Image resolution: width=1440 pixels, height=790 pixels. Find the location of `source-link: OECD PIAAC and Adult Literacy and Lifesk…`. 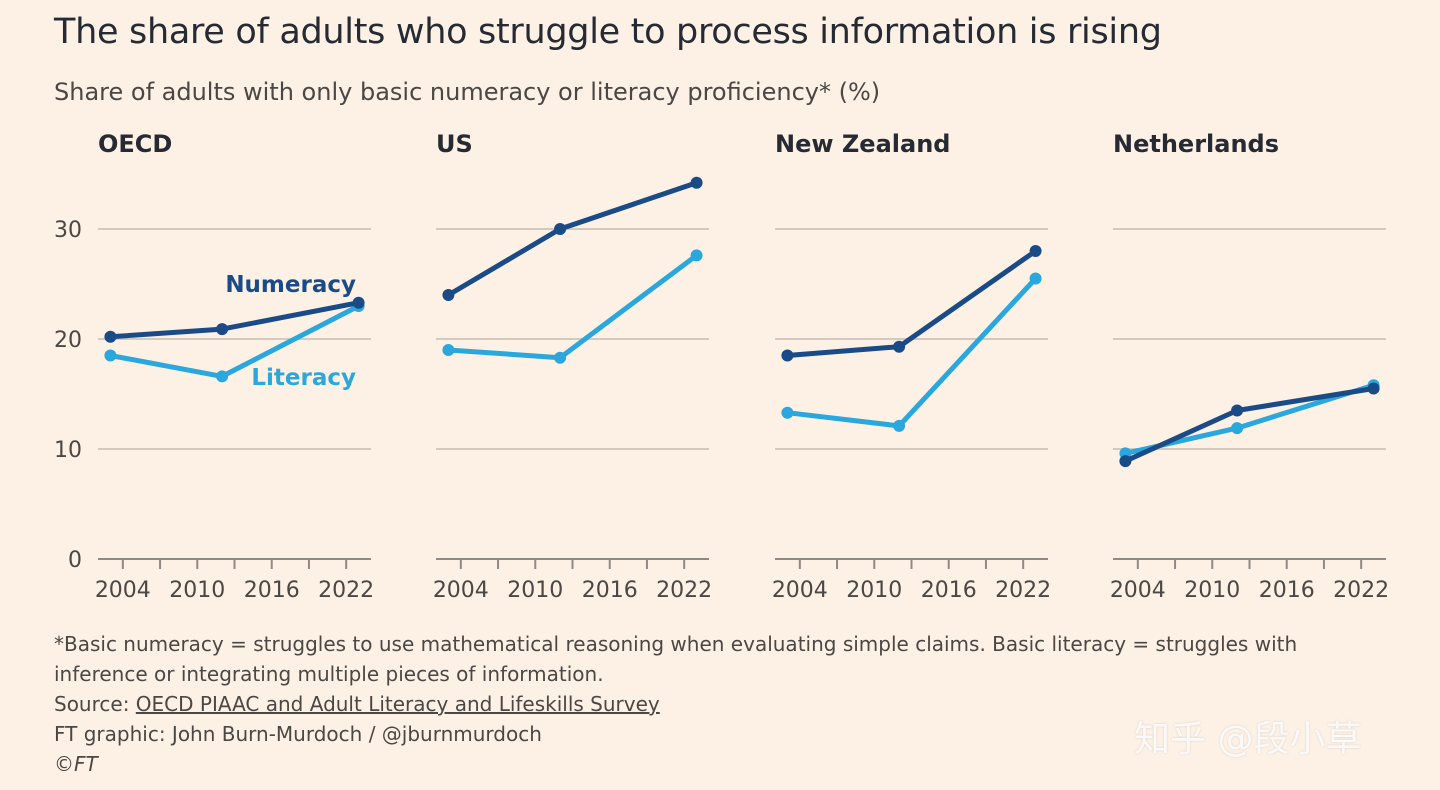

source-link: OECD PIAAC and Adult Literacy and Lifesk… is located at coordinates (397, 704).